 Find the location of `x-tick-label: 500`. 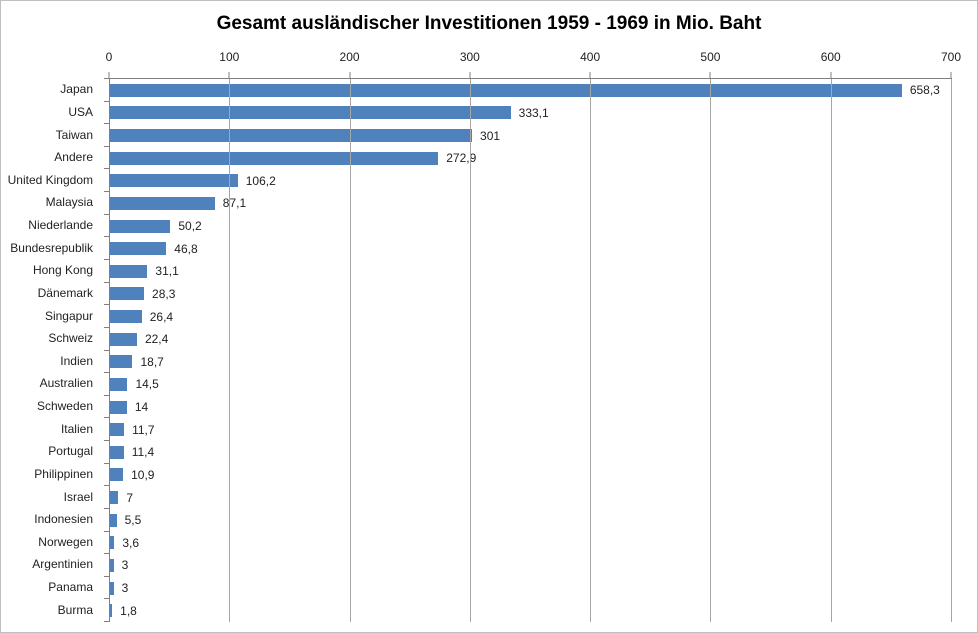

x-tick-label: 500 is located at coordinates (710, 57).